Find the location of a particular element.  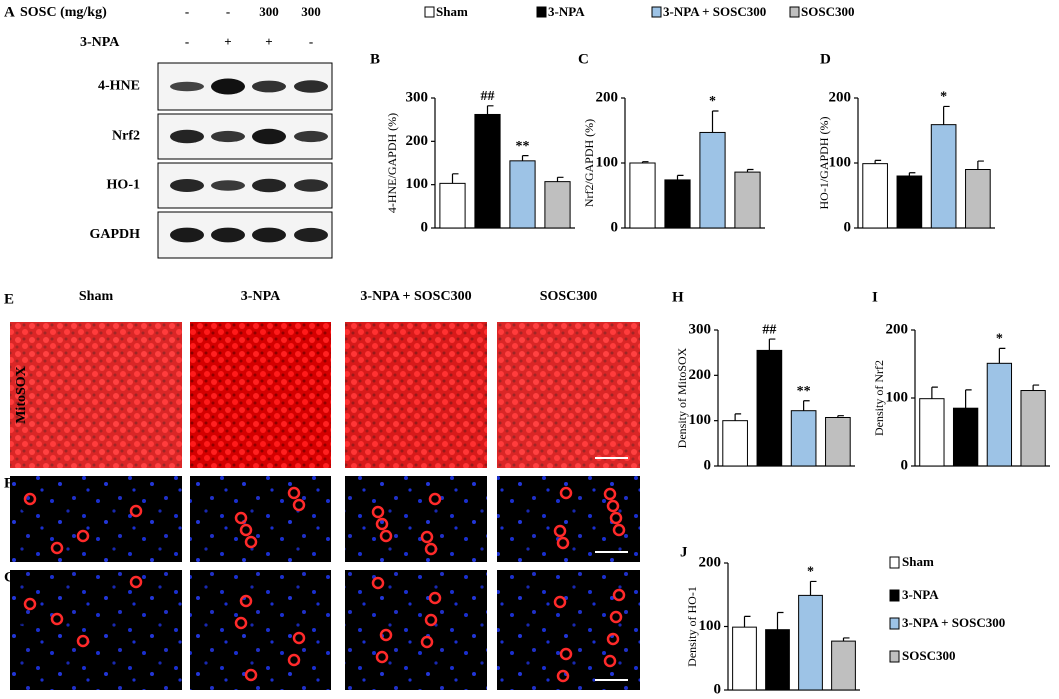

annotation: ** is located at coordinates (804, 391).